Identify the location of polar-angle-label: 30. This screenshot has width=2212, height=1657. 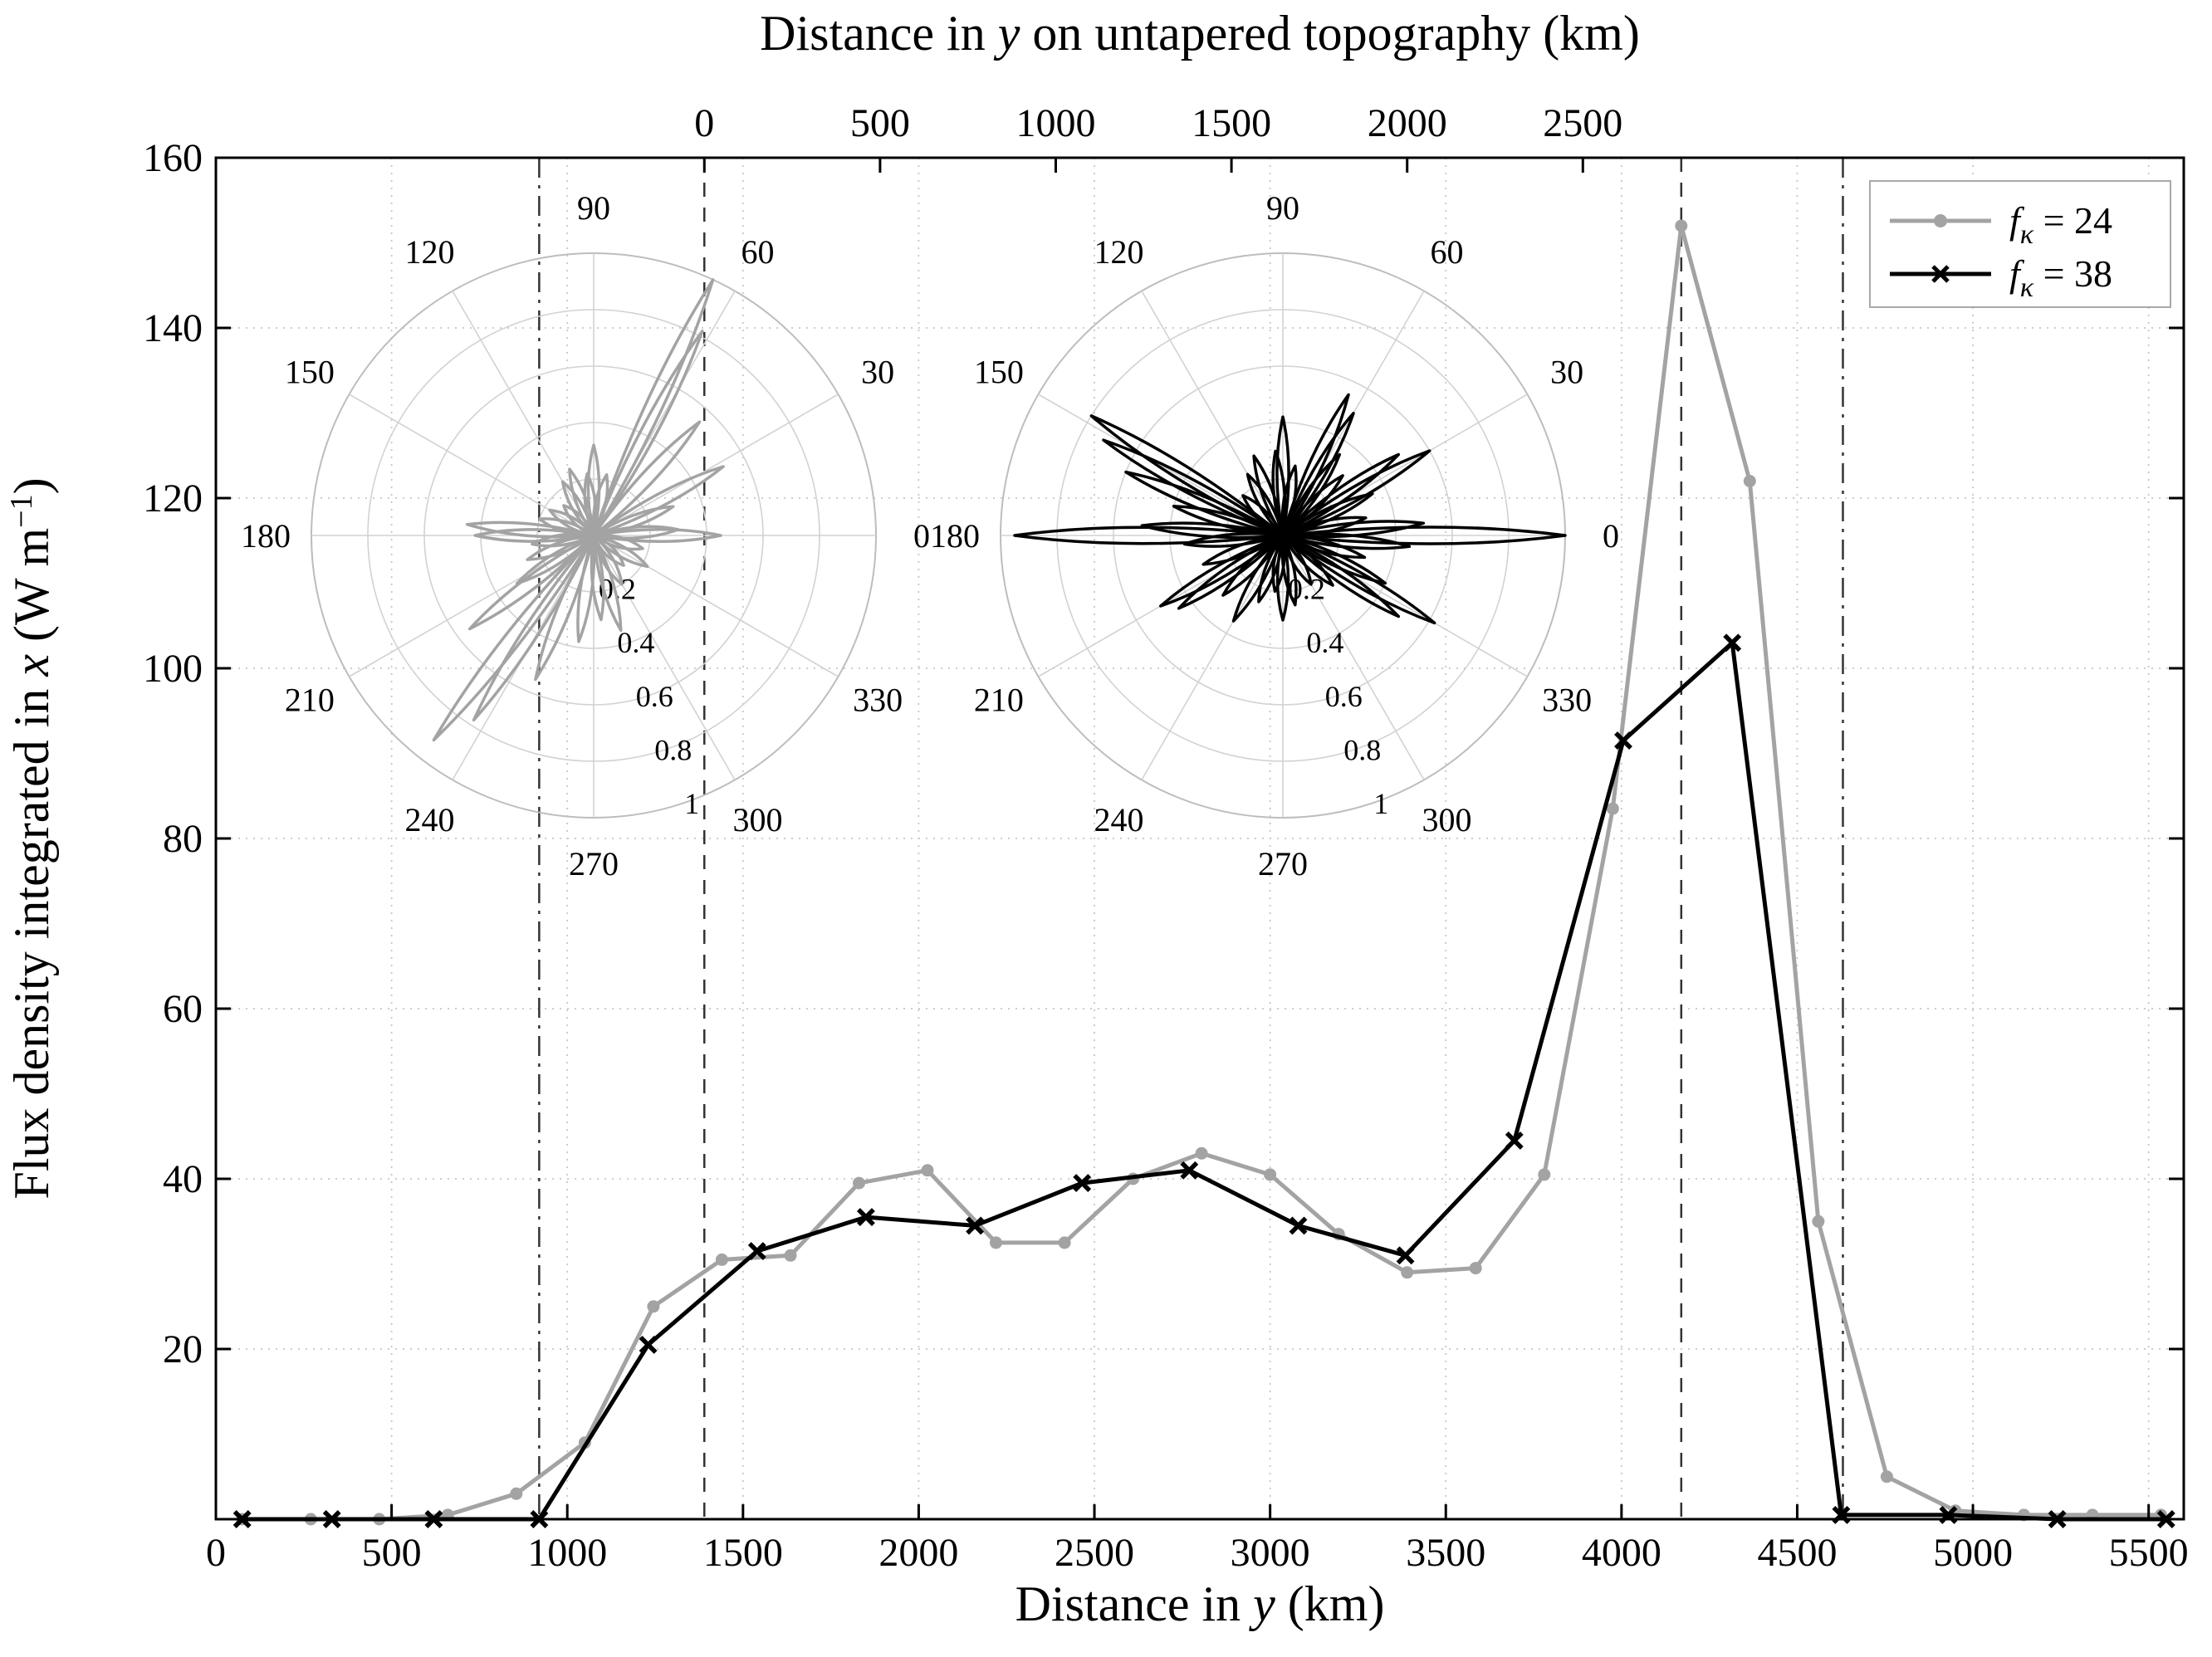
(1566, 372).